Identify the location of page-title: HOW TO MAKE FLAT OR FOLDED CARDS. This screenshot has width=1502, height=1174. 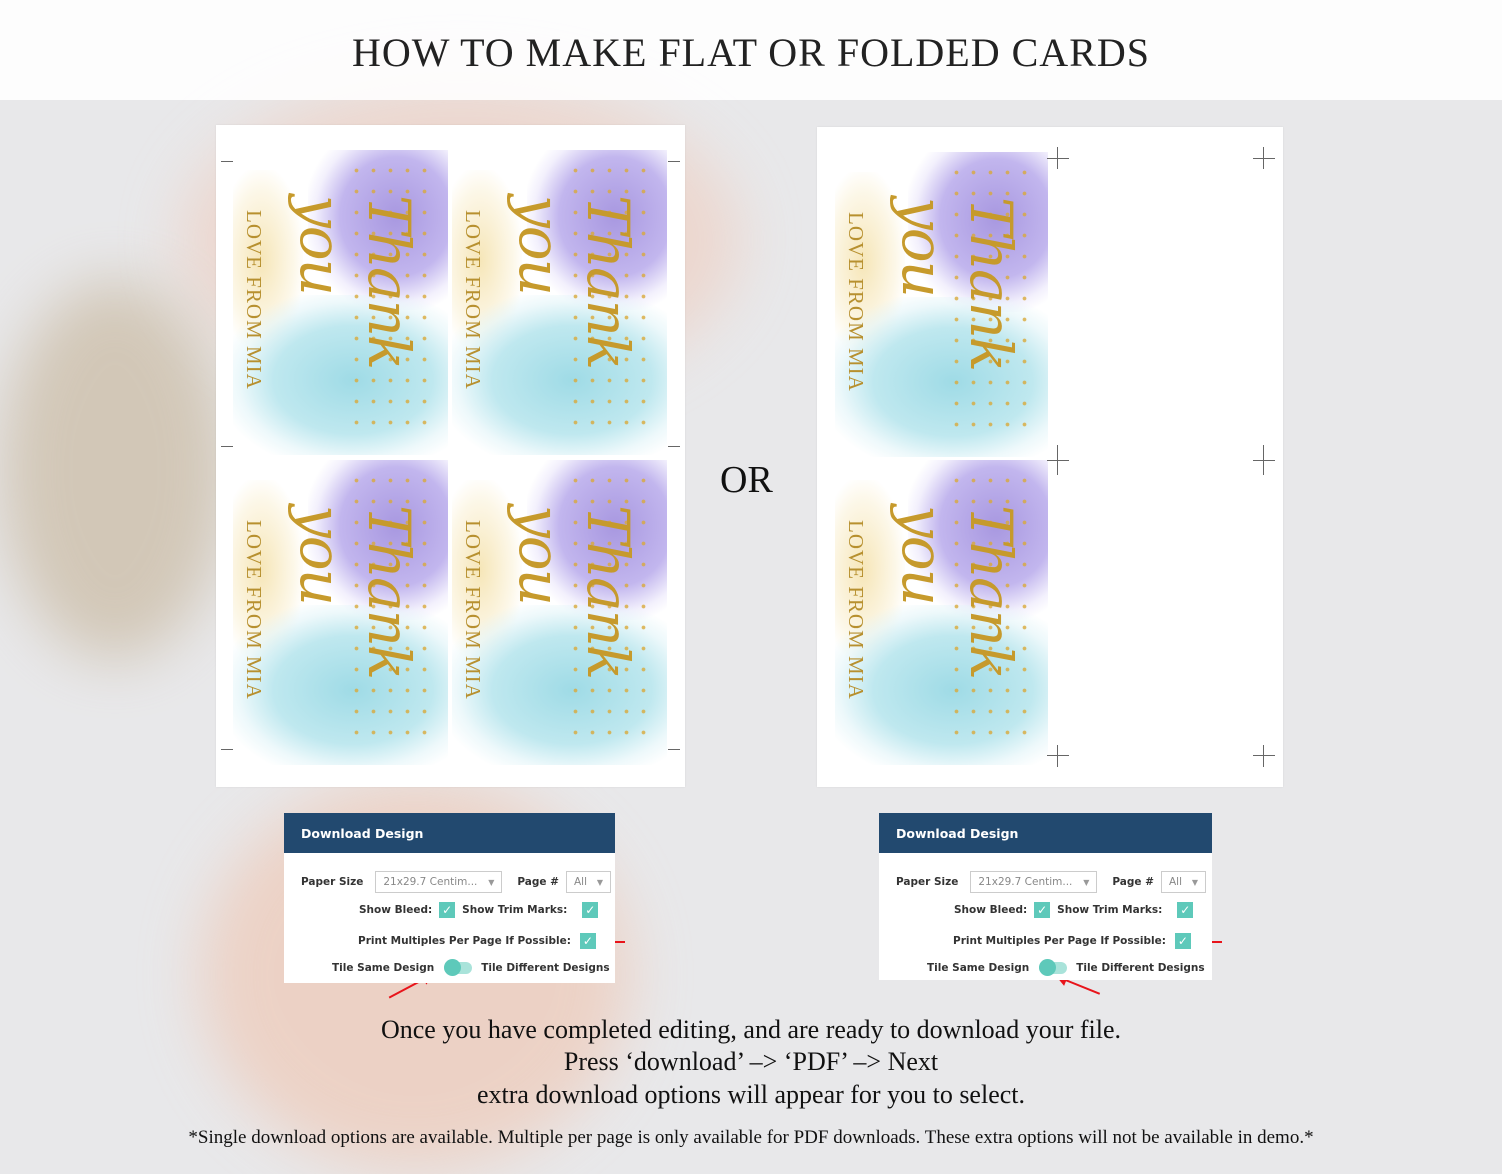
(750, 52).